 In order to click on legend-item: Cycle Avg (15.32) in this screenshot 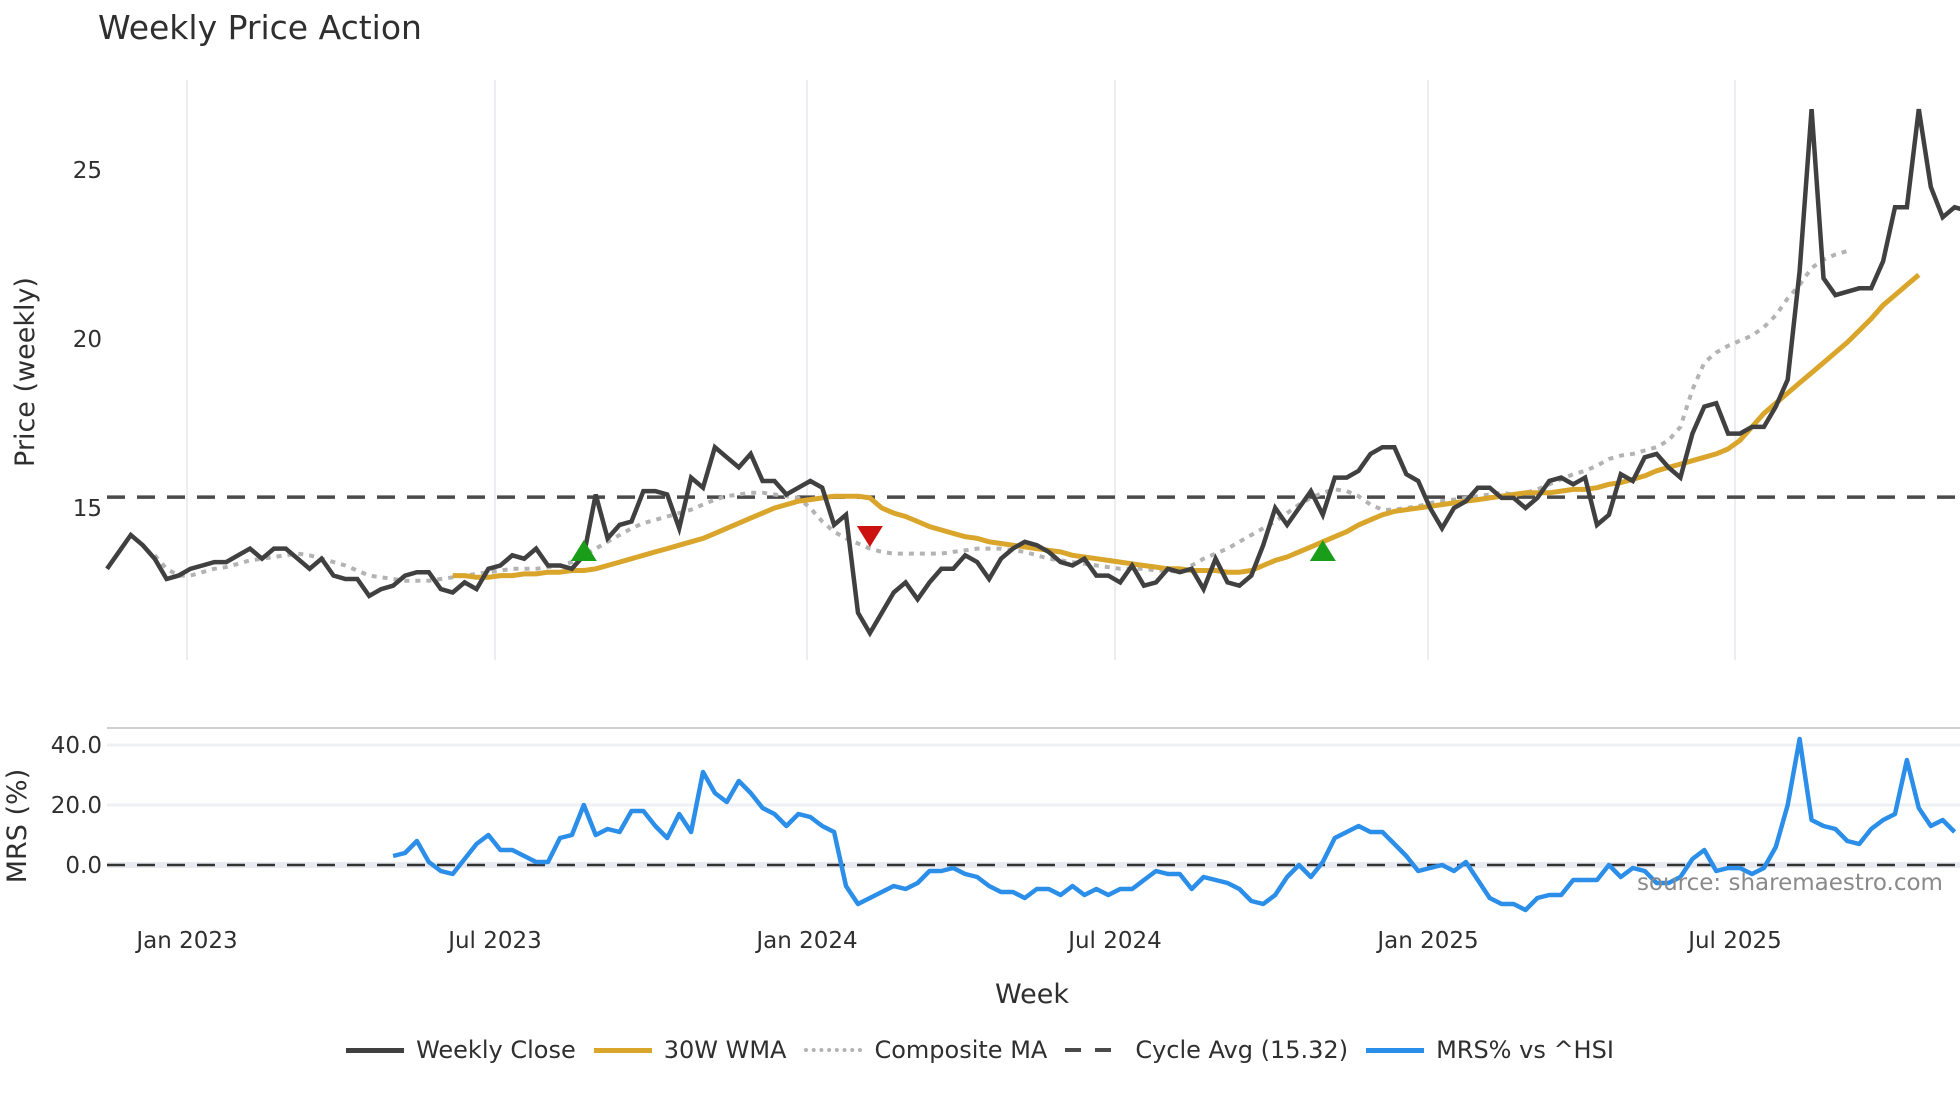, I will do `click(1206, 1050)`.